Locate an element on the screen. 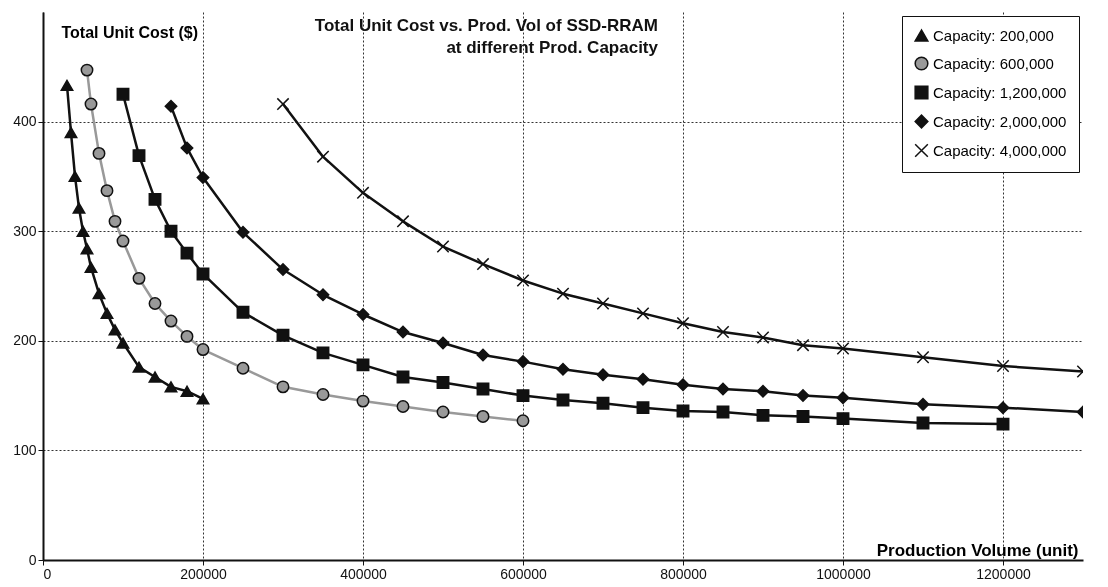  legend-label: Capacity: 2,000,000 is located at coordinates (1000, 121).